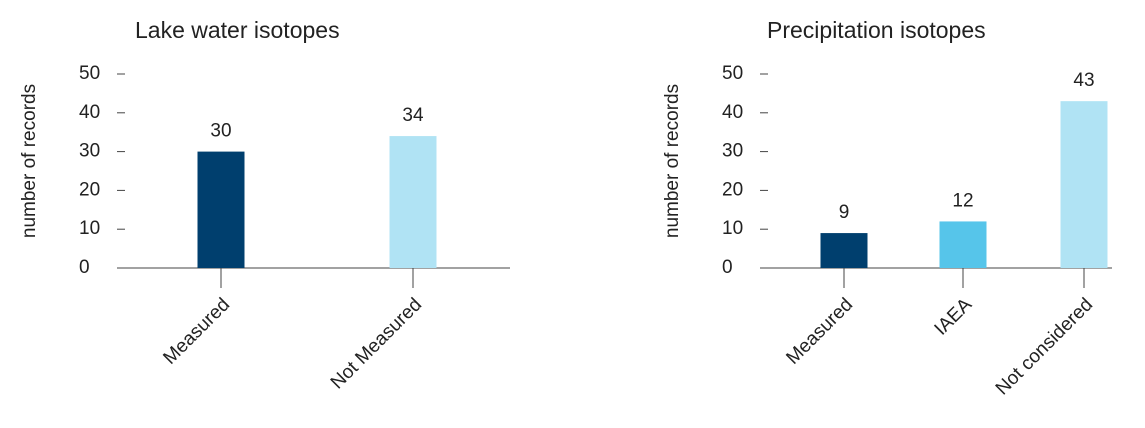 Image resolution: width=1145 pixels, height=428 pixels. I want to click on value-label: 43, so click(1083, 80).